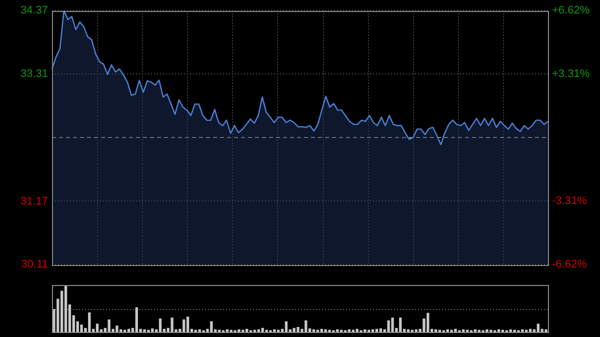  Describe the element at coordinates (570, 200) in the screenshot. I see `y2-tick-label: -3.31%` at that location.